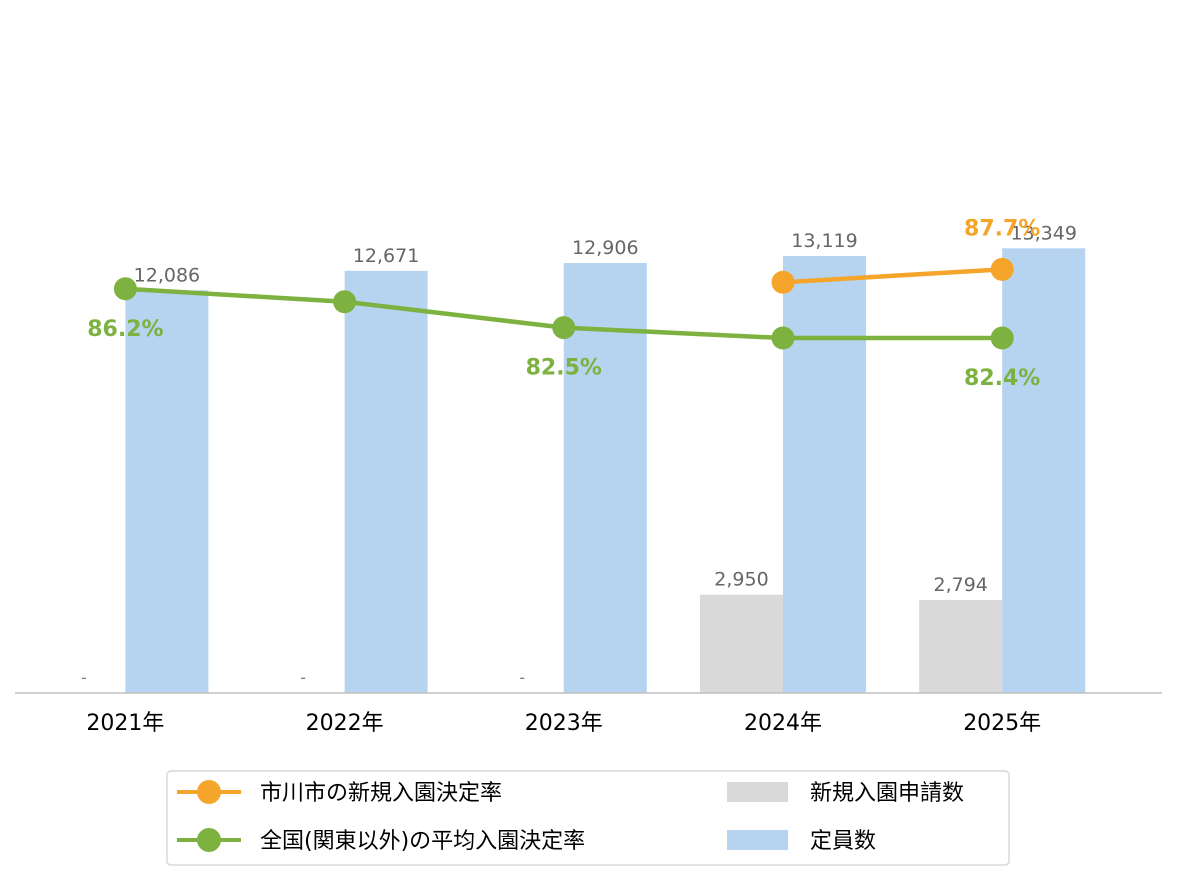  What do you see at coordinates (824, 241) in the screenshot?
I see `bar-value-label: 13,119` at bounding box center [824, 241].